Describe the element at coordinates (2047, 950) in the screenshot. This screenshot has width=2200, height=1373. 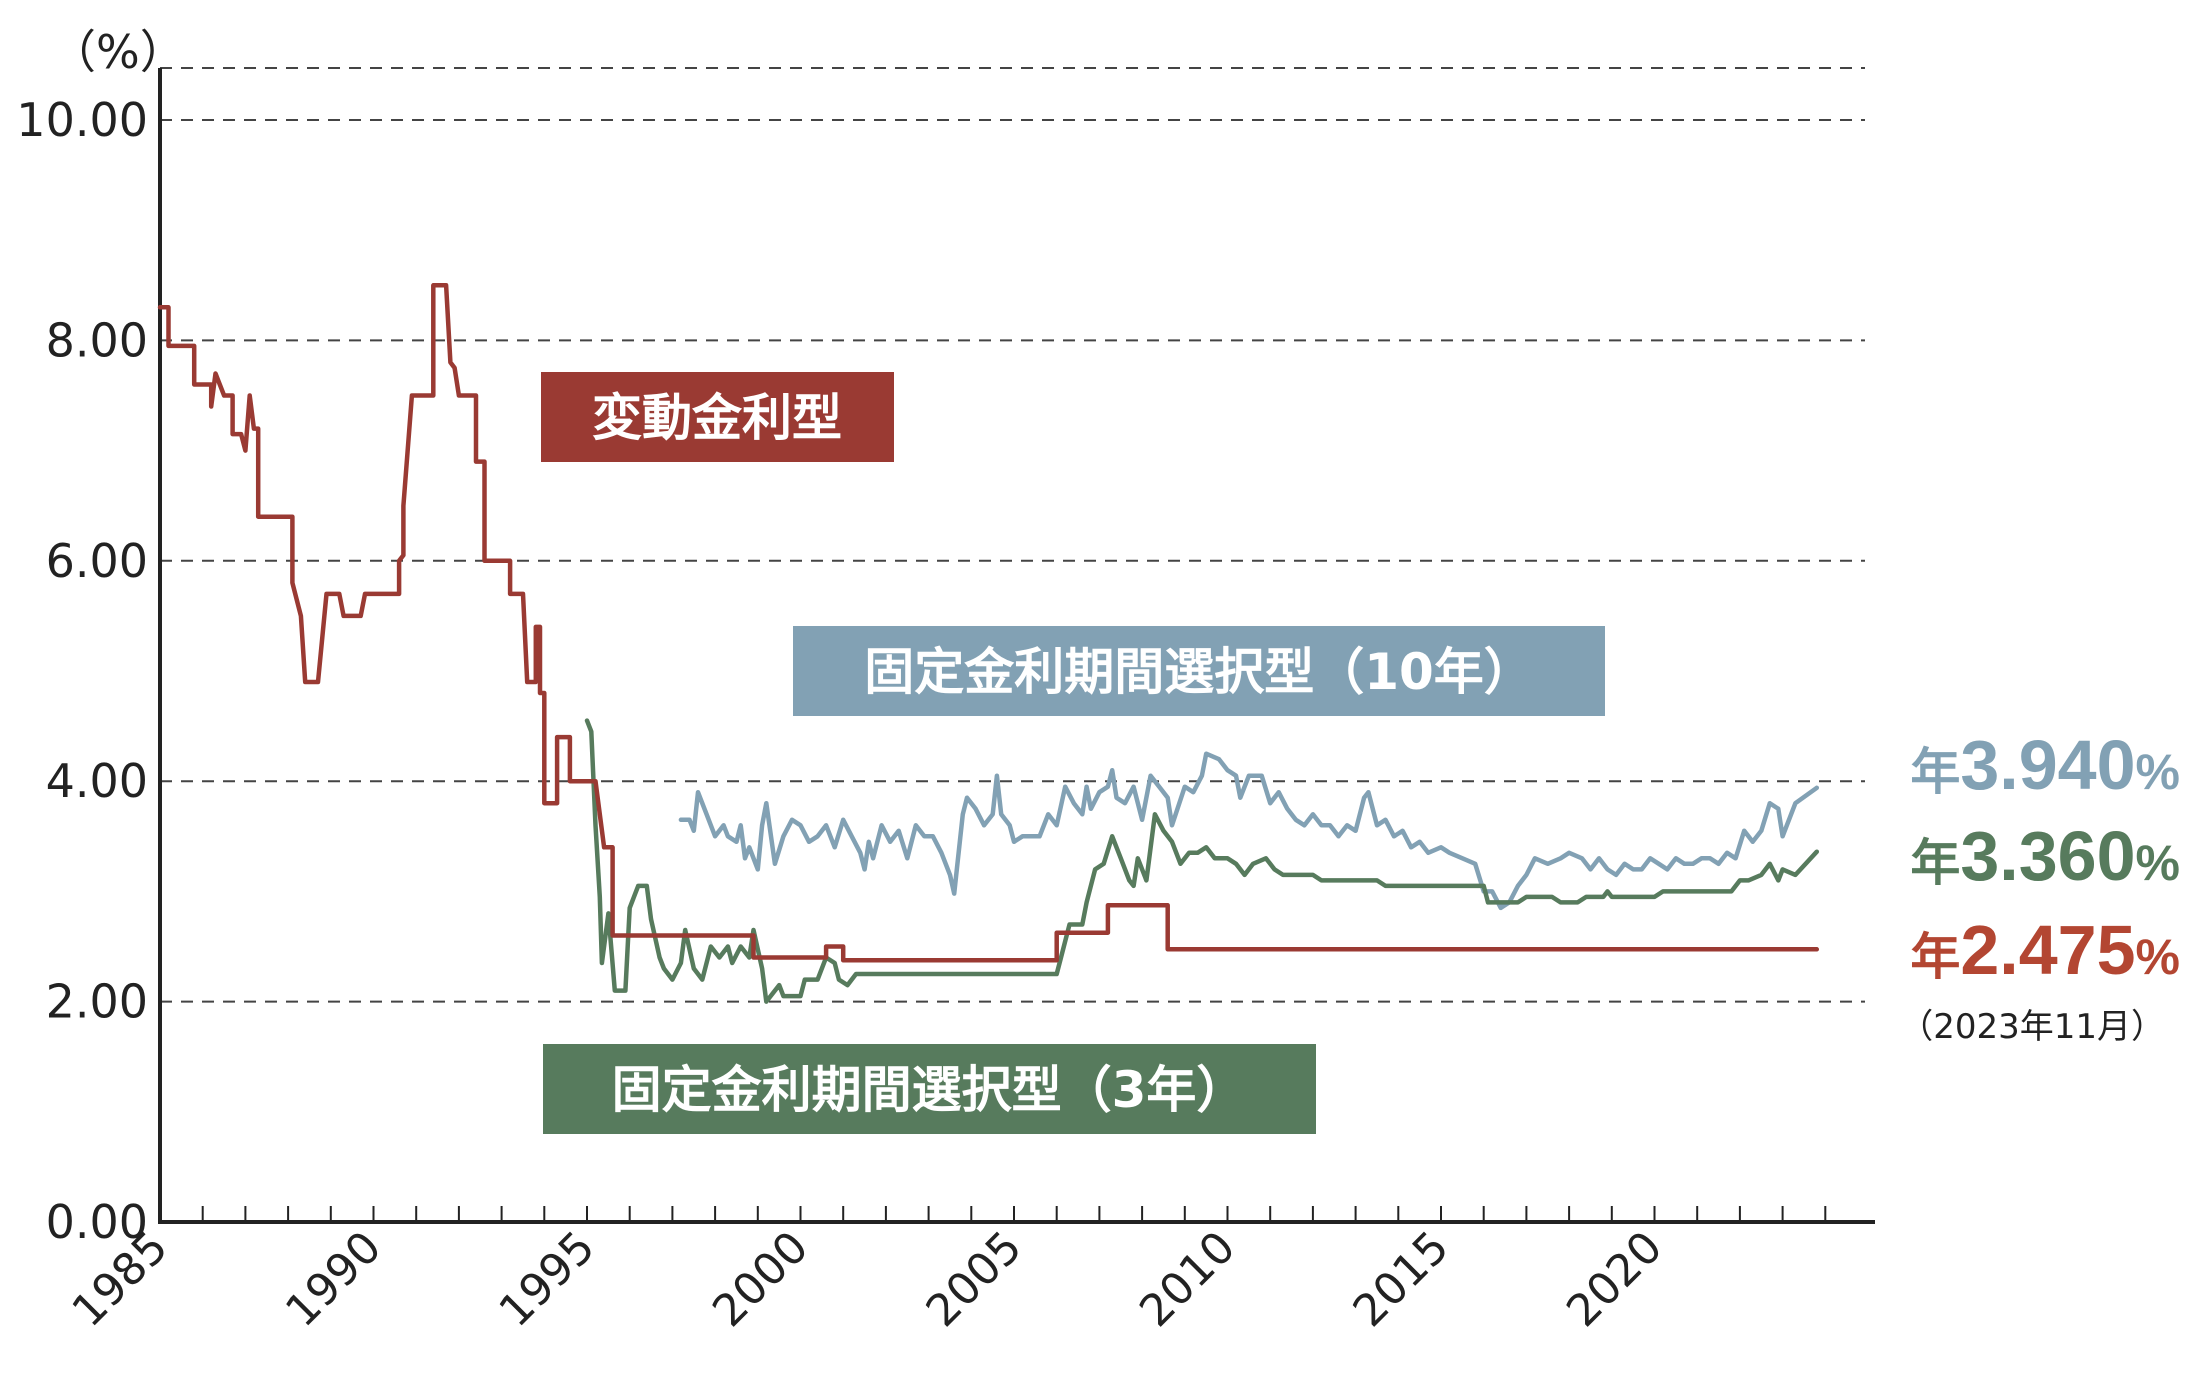
I see `latest-rate-variable-value: 2.475` at that location.